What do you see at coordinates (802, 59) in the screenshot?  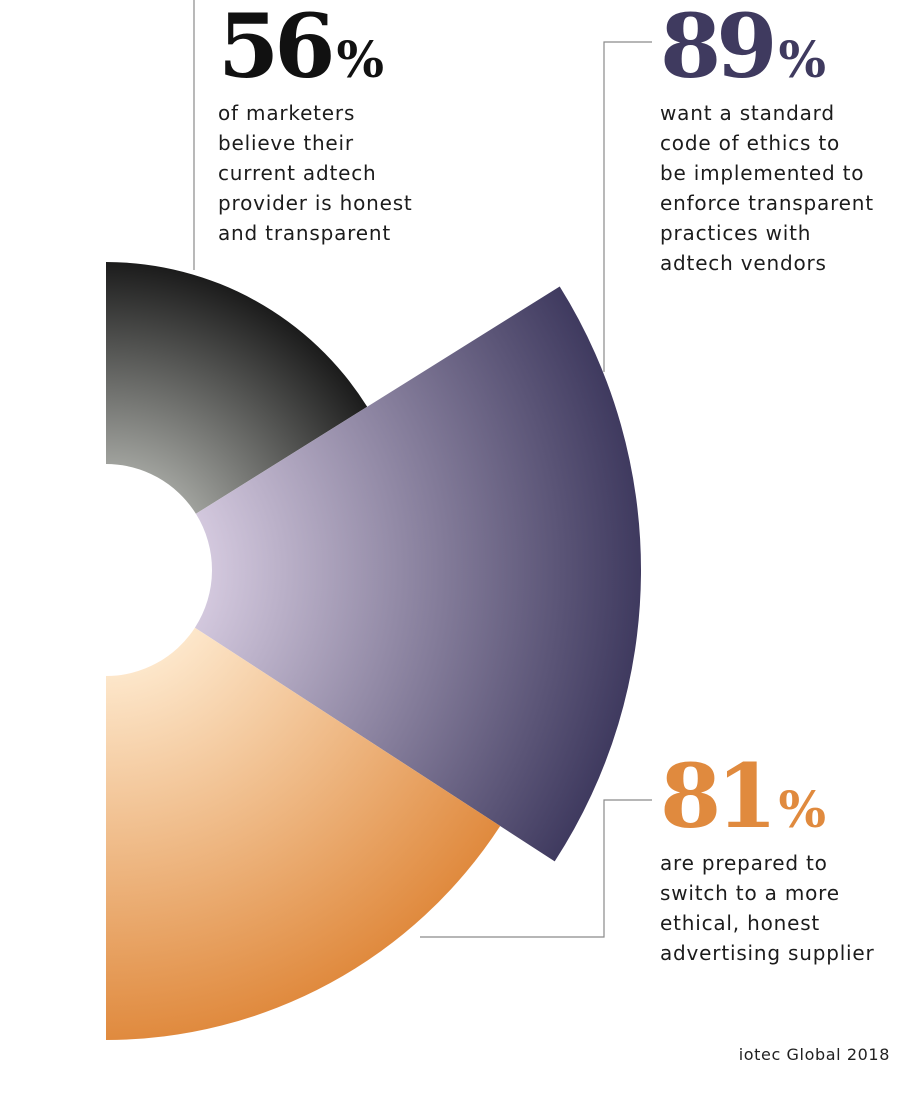 I see `stat-89-percent-sign: %` at bounding box center [802, 59].